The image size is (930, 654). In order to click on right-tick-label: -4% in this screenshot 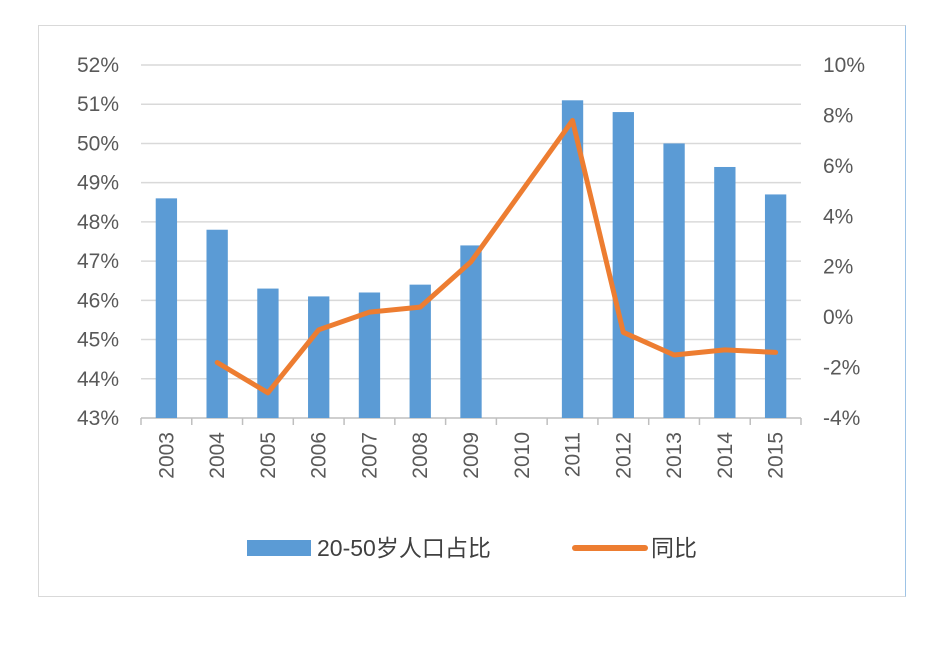, I will do `click(841, 418)`.